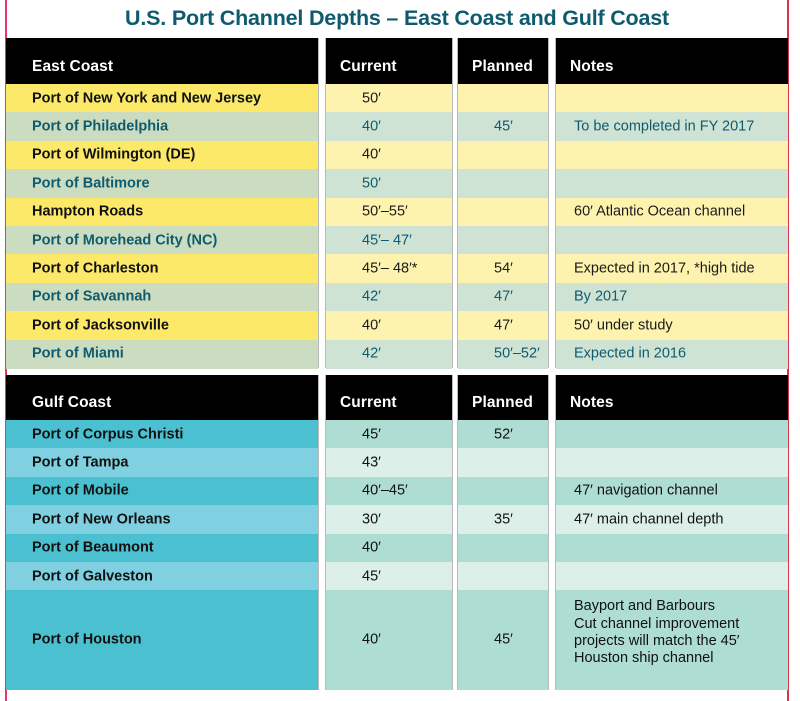 The image size is (800, 701). I want to click on cell-planned: 45′, so click(503, 127).